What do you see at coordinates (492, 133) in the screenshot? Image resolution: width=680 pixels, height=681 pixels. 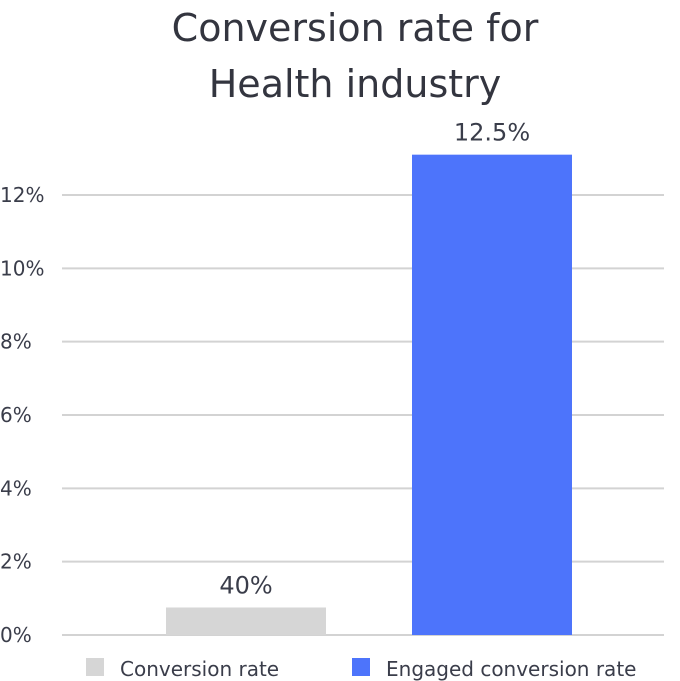 I see `bar-data-label: 12.5%` at bounding box center [492, 133].